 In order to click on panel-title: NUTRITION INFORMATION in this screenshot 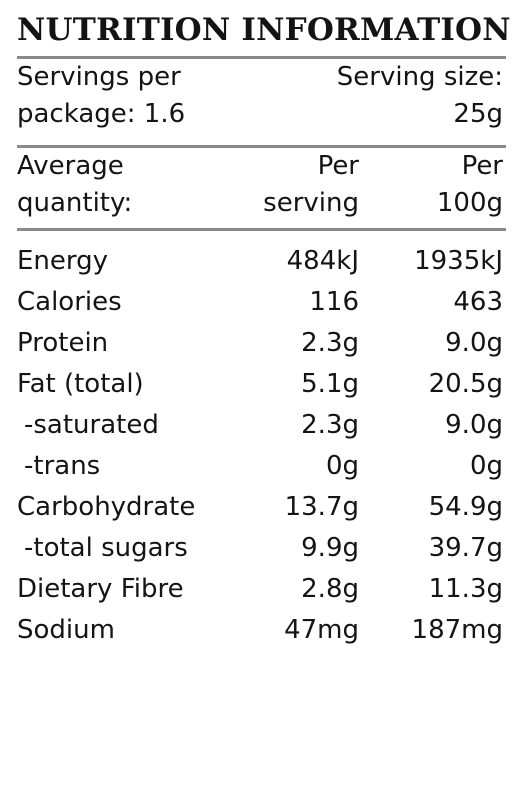, I will do `click(264, 30)`.